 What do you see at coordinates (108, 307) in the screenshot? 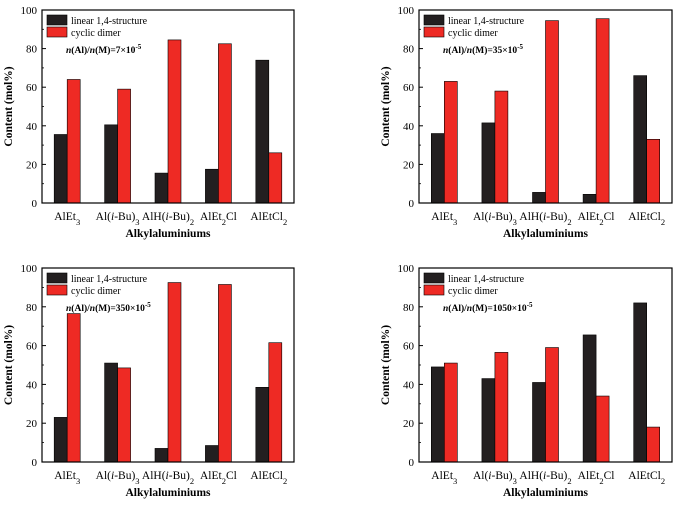
I see `ratio-annotation: n(Al)/n(M)=350×10-5` at bounding box center [108, 307].